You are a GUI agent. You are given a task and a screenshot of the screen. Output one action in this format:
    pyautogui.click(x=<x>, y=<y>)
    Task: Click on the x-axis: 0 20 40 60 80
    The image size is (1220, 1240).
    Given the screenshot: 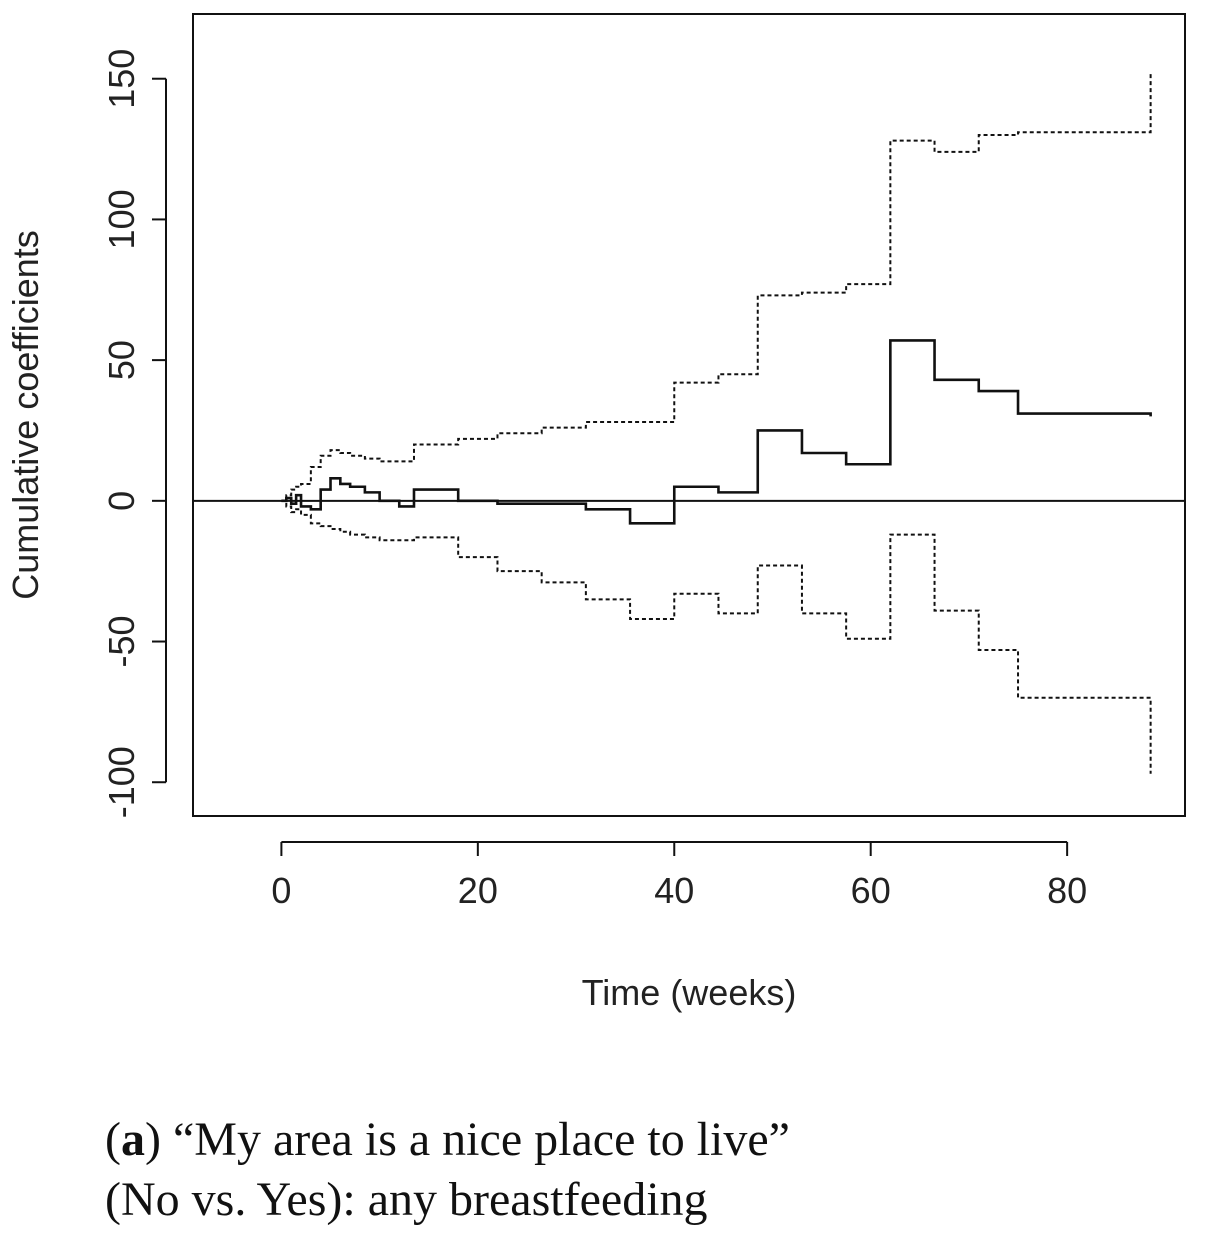 What is the action you would take?
    pyautogui.click(x=679, y=876)
    